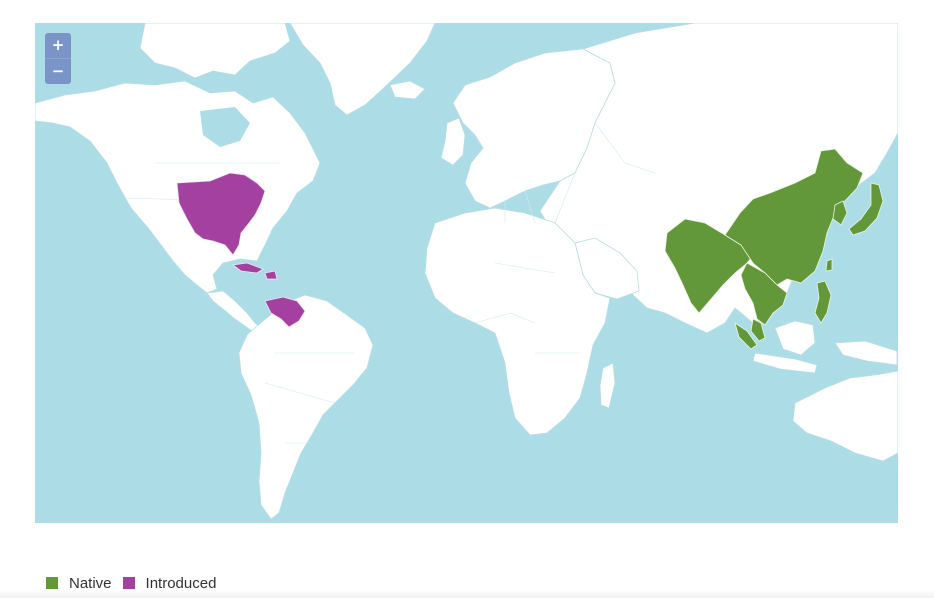 Image resolution: width=934 pixels, height=598 pixels. Describe the element at coordinates (764, 294) in the screenshot. I see `native-region-indochina` at that location.